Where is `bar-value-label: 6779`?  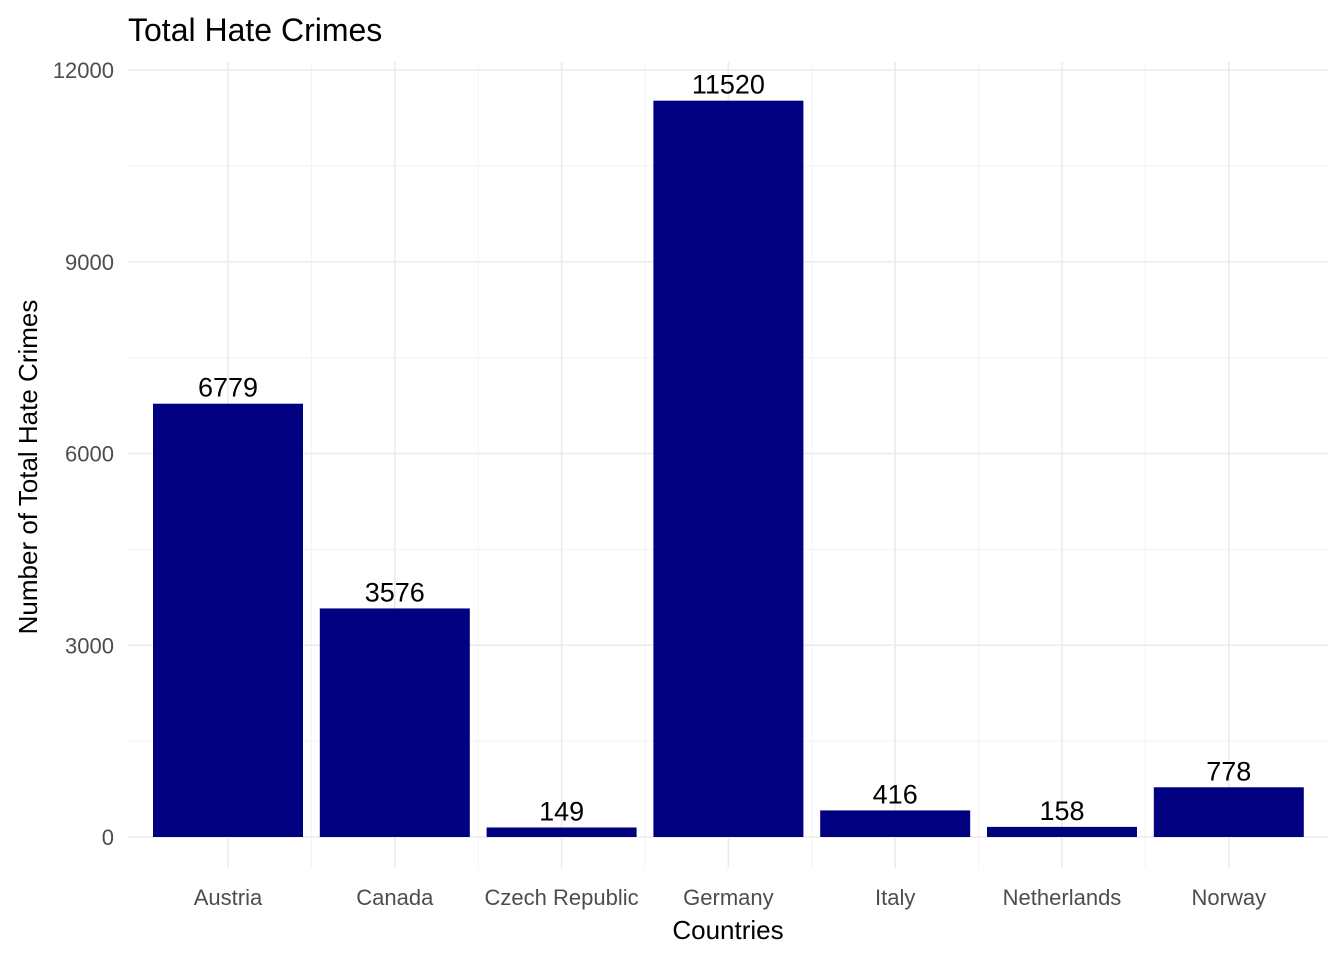
bar-value-label: 6779 is located at coordinates (228, 388).